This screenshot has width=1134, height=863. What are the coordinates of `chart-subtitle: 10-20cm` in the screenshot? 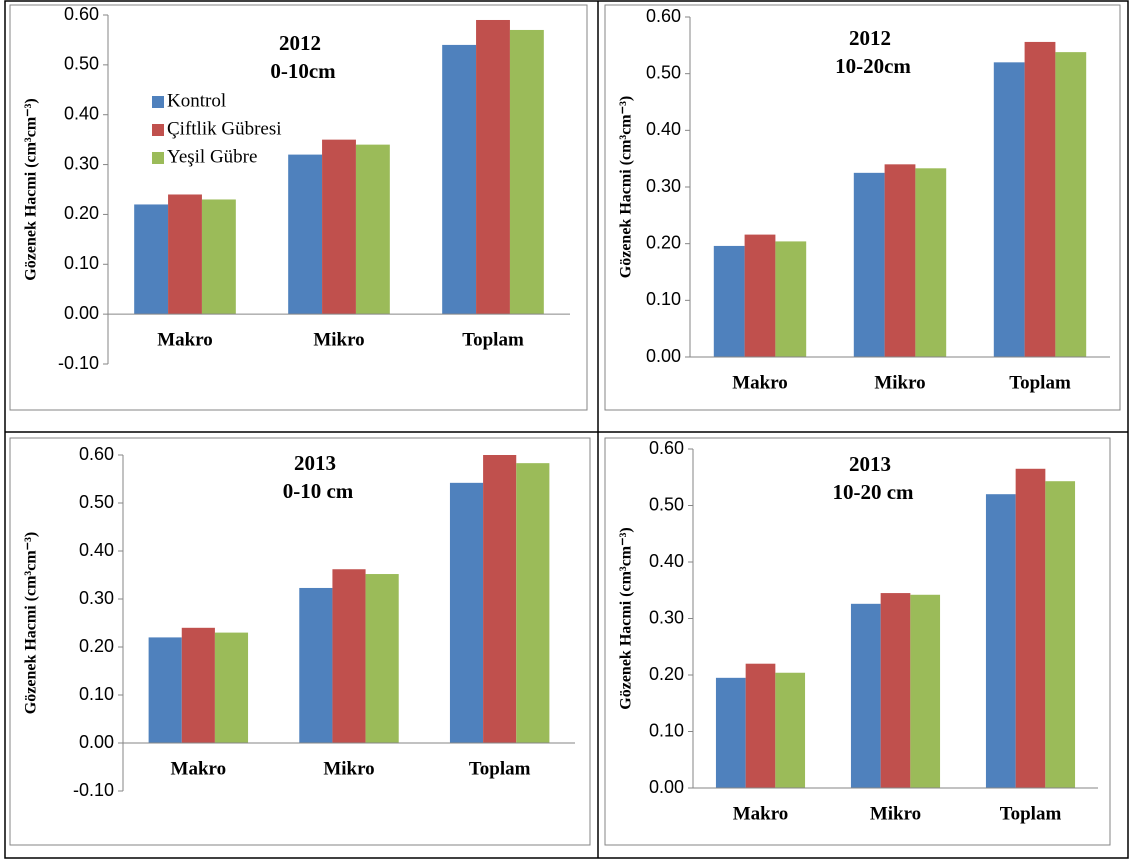 It's located at (873, 66).